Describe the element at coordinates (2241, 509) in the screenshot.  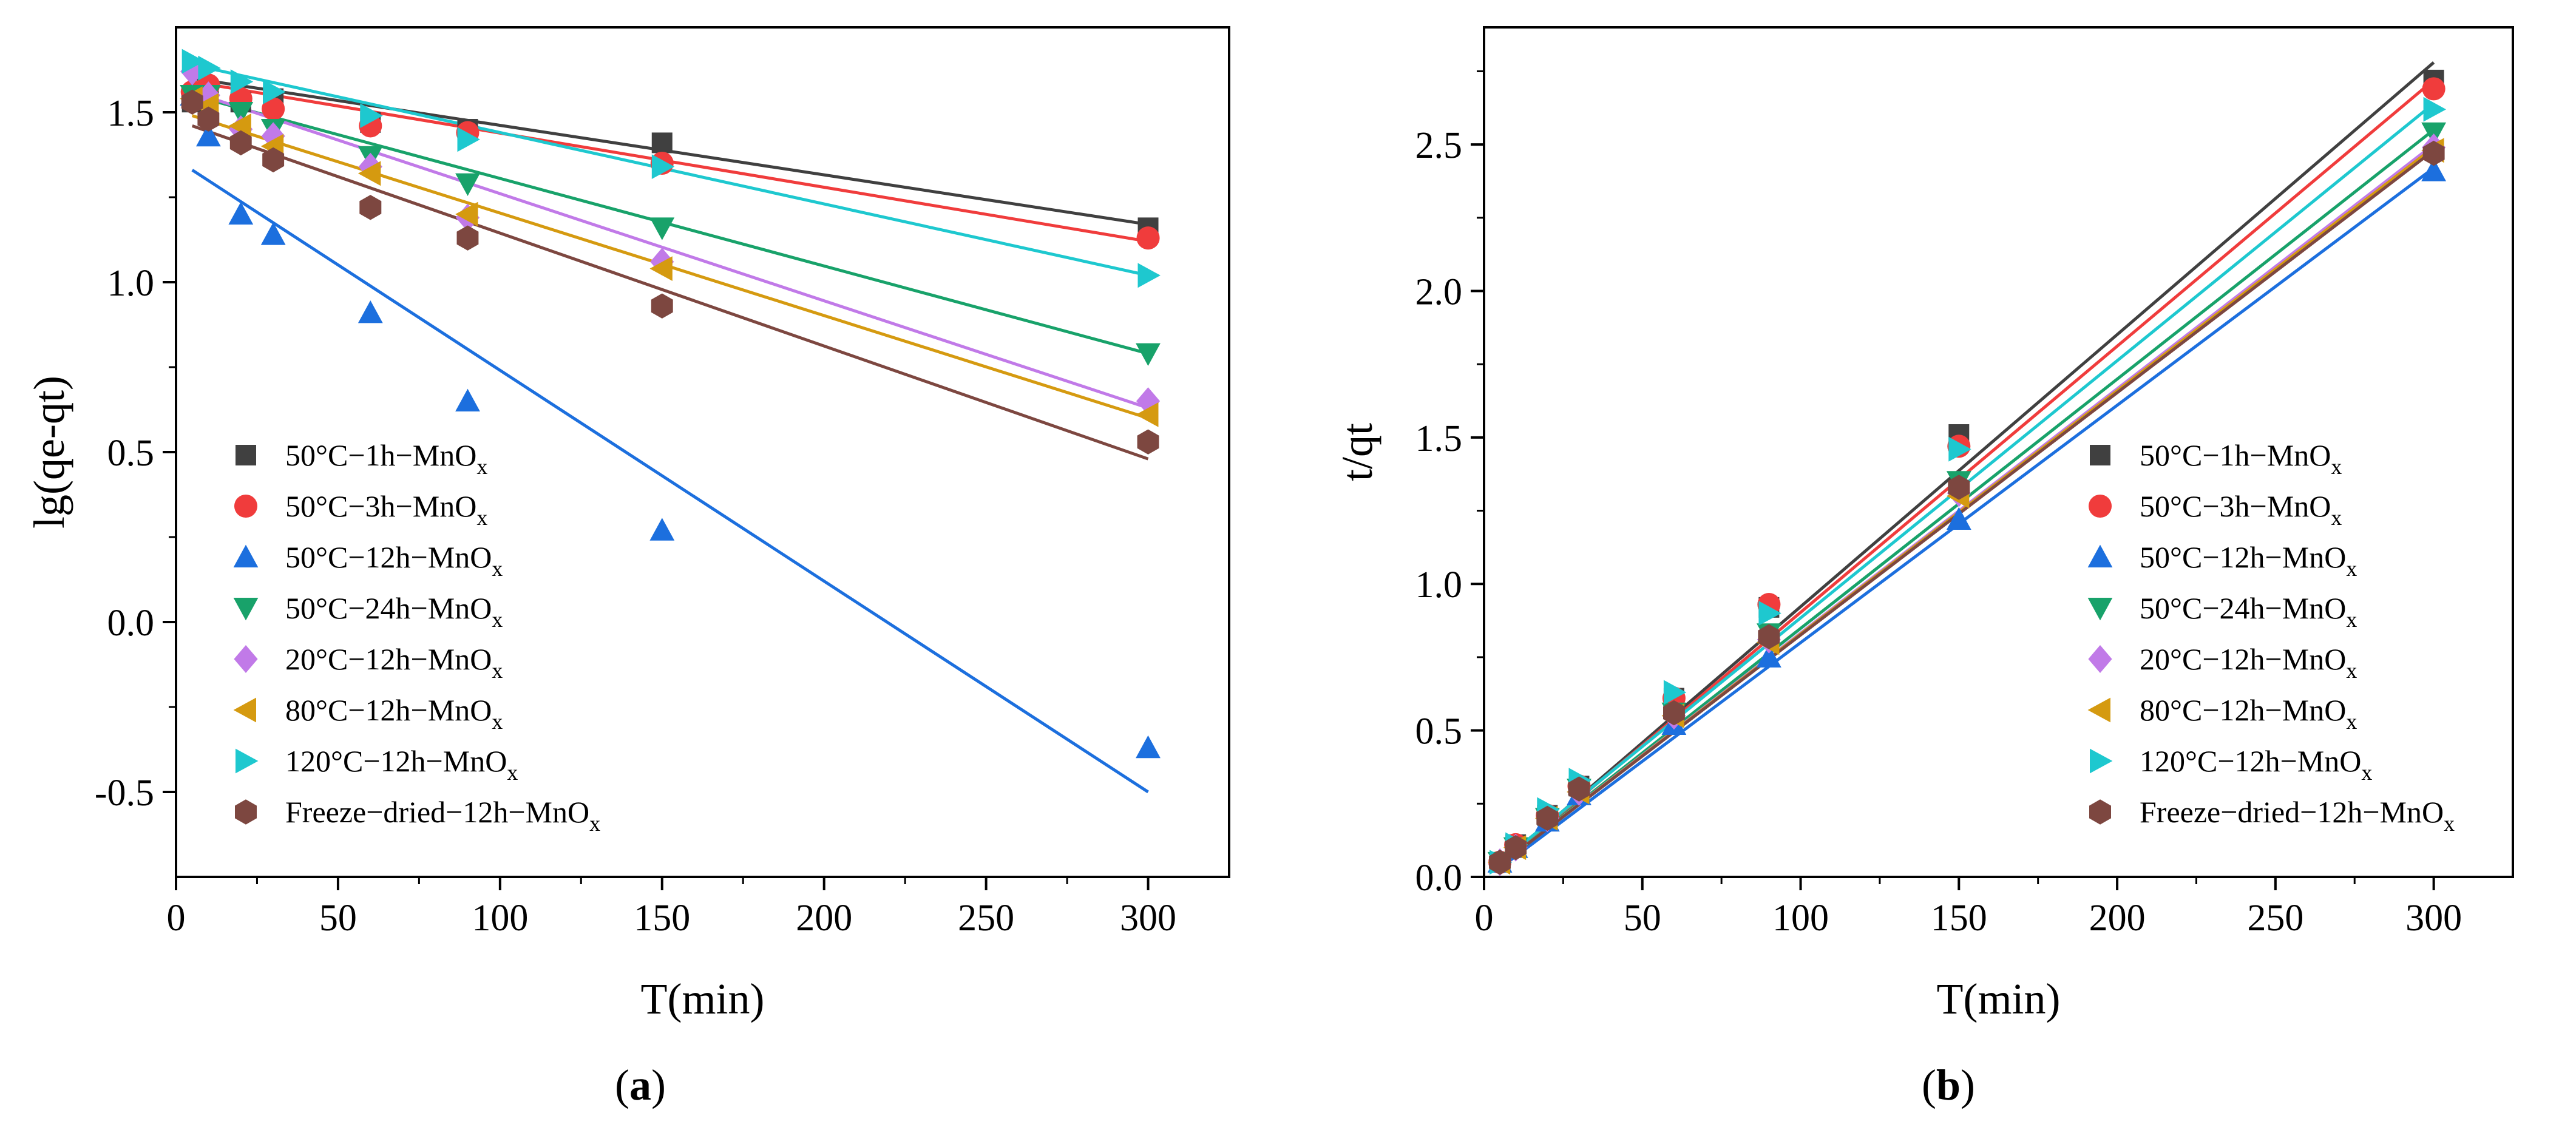
I see `legend-label: 50°C−3h−MnOx` at that location.